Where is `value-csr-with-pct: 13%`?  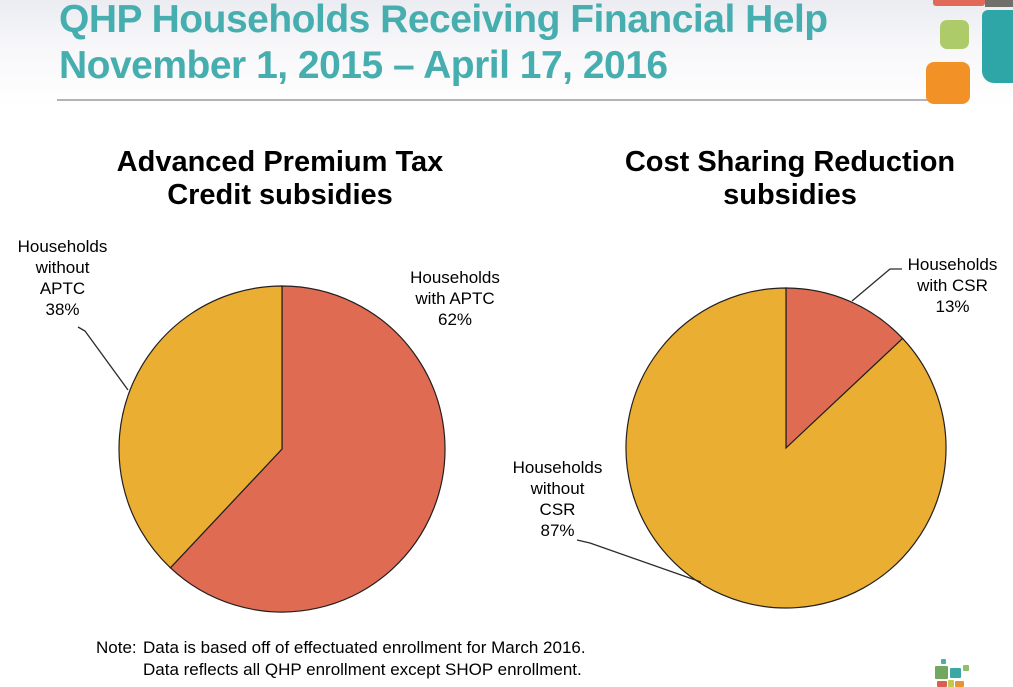 value-csr-with-pct: 13% is located at coordinates (952, 306).